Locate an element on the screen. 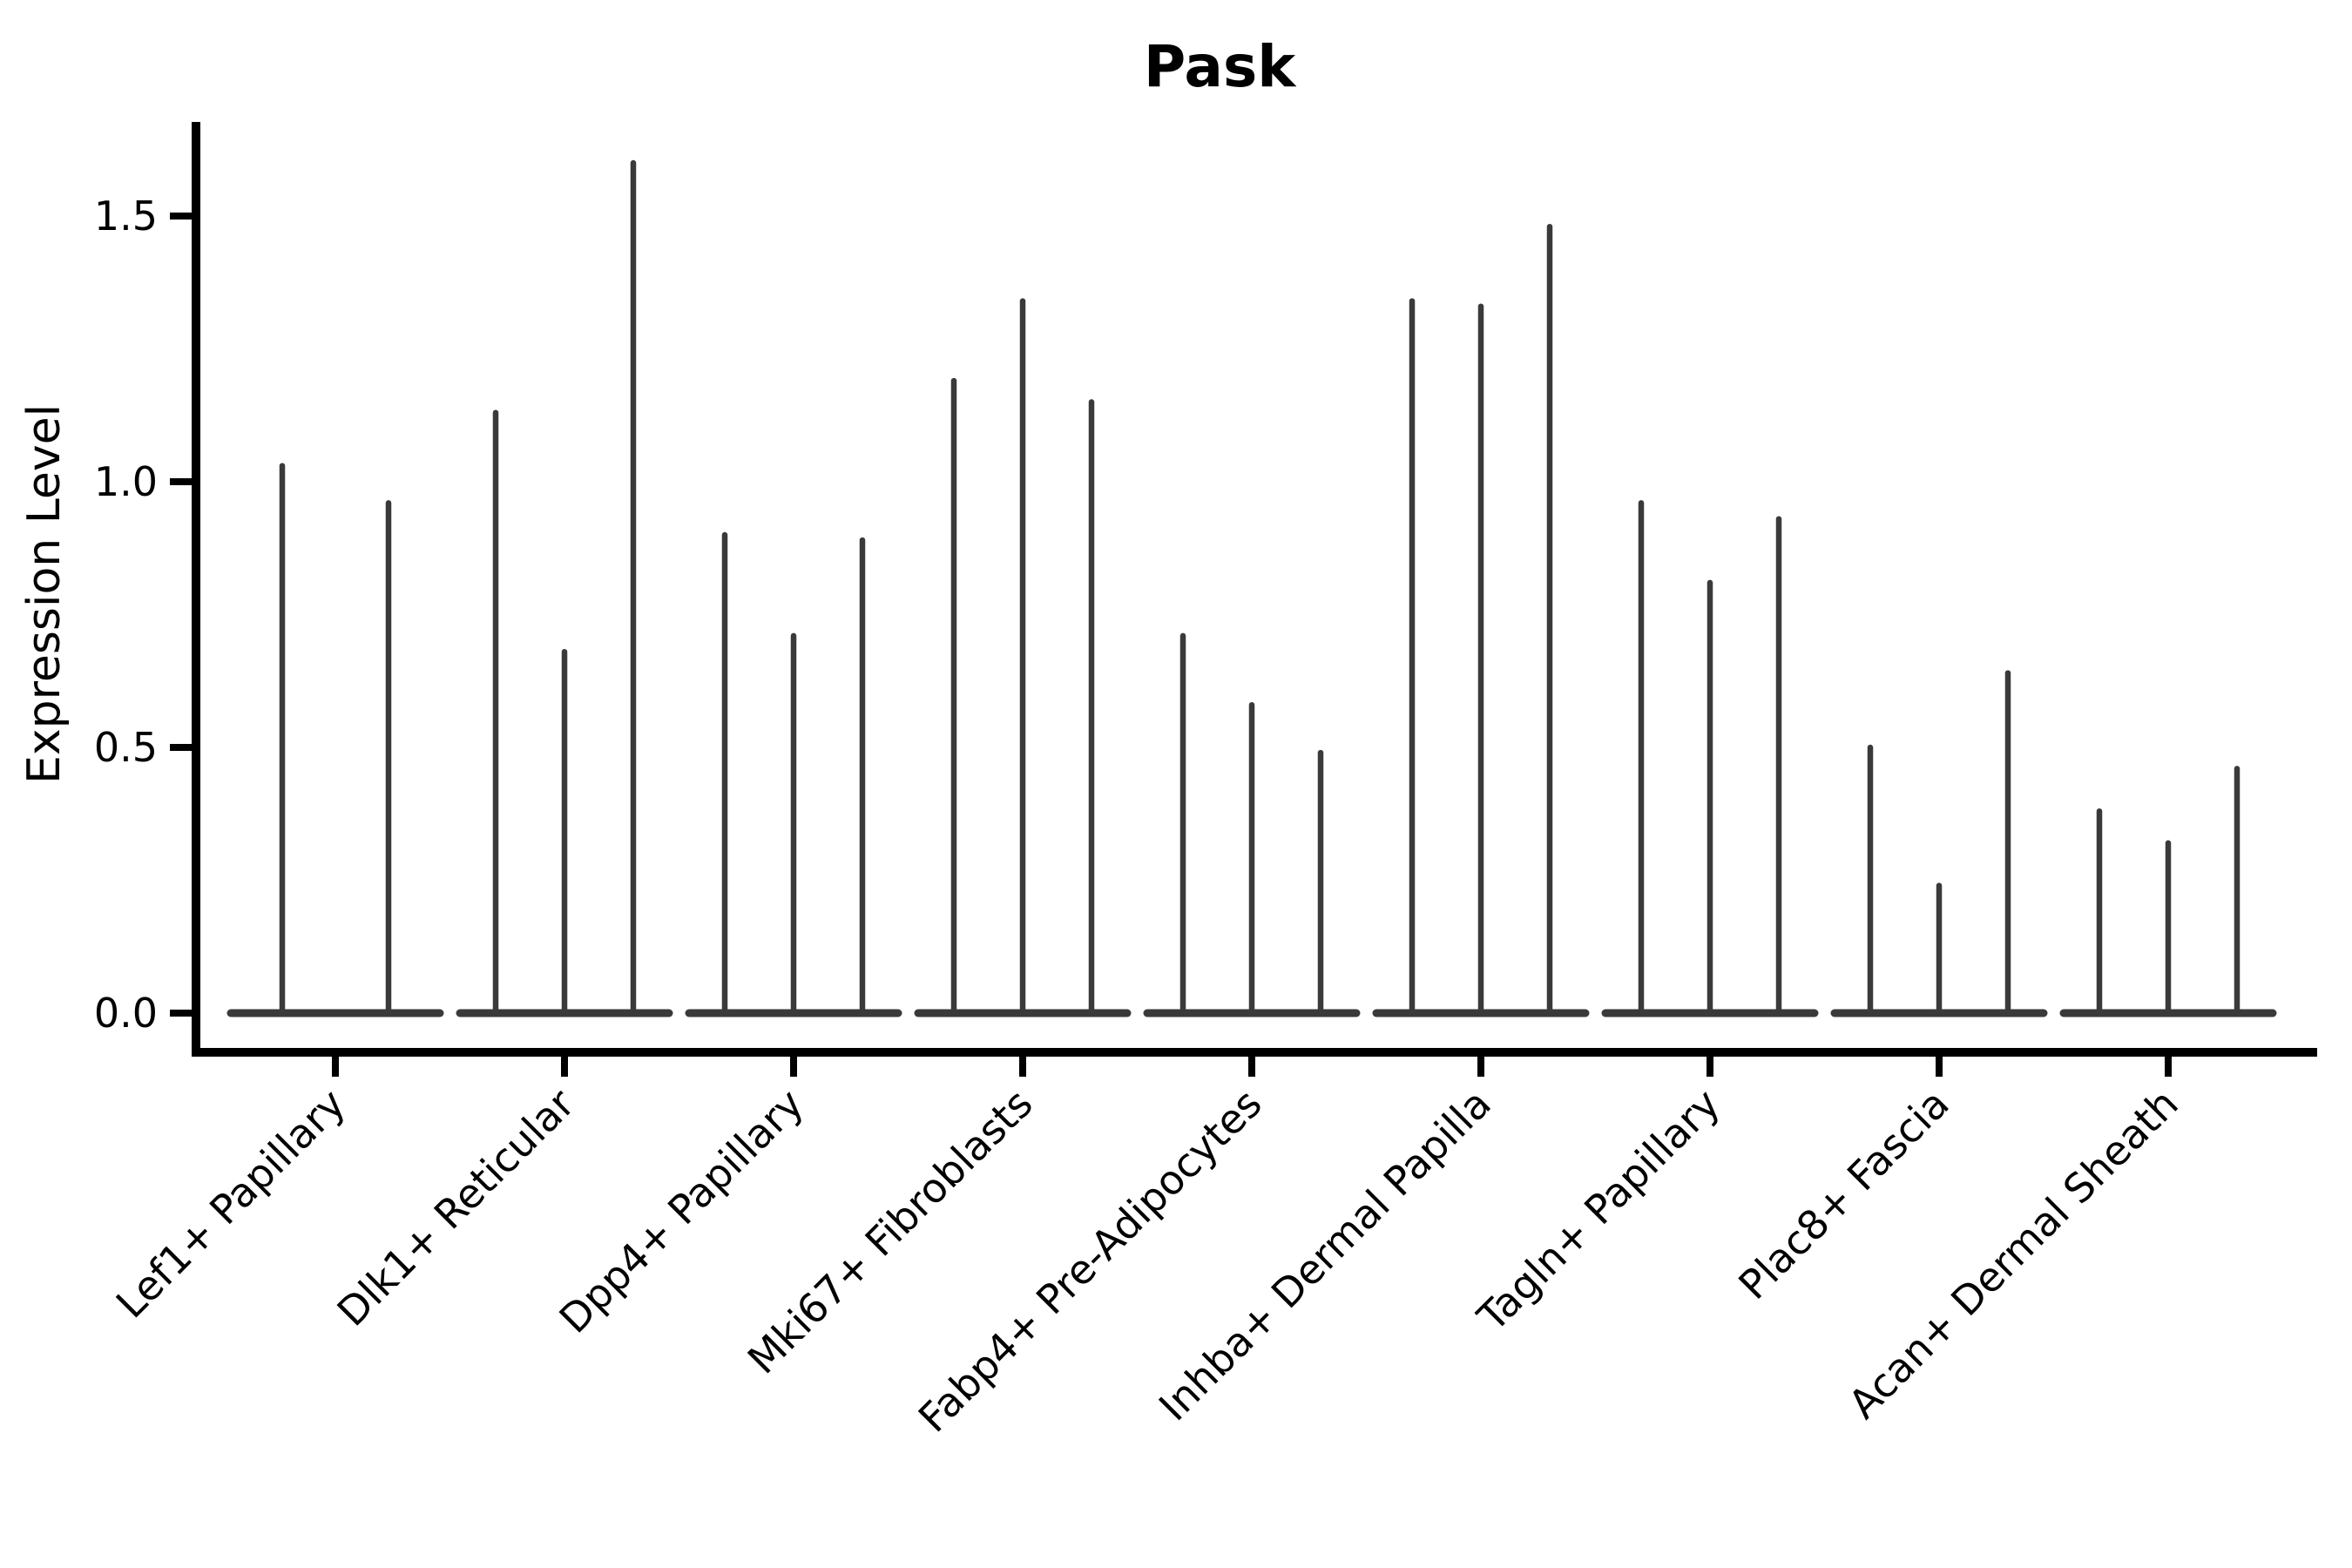 Image resolution: width=2352 pixels, height=1568 pixels. x-tick-label: Dpp4+ Papillary is located at coordinates (682, 1211).